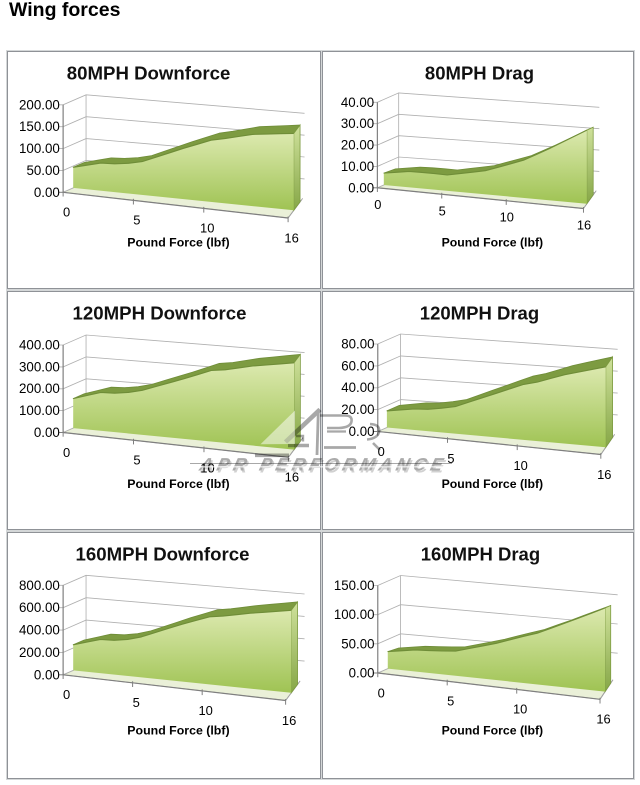 The height and width of the screenshot is (785, 640). Describe the element at coordinates (357, 123) in the screenshot. I see `svg-text: 30.00` at that location.